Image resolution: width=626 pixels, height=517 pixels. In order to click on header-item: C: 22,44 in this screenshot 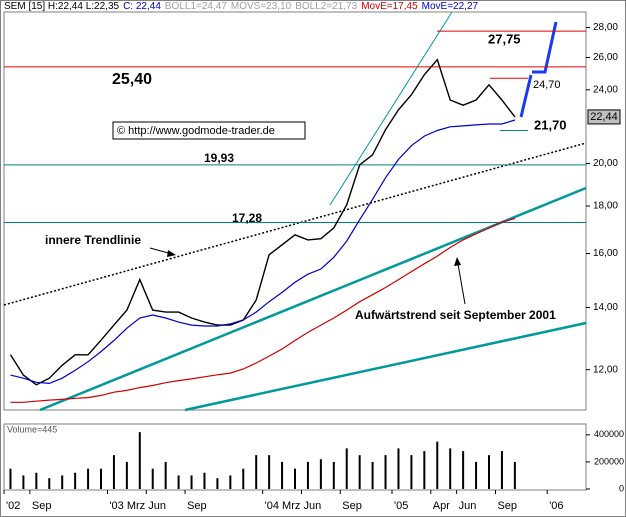, I will do `click(142, 6)`.